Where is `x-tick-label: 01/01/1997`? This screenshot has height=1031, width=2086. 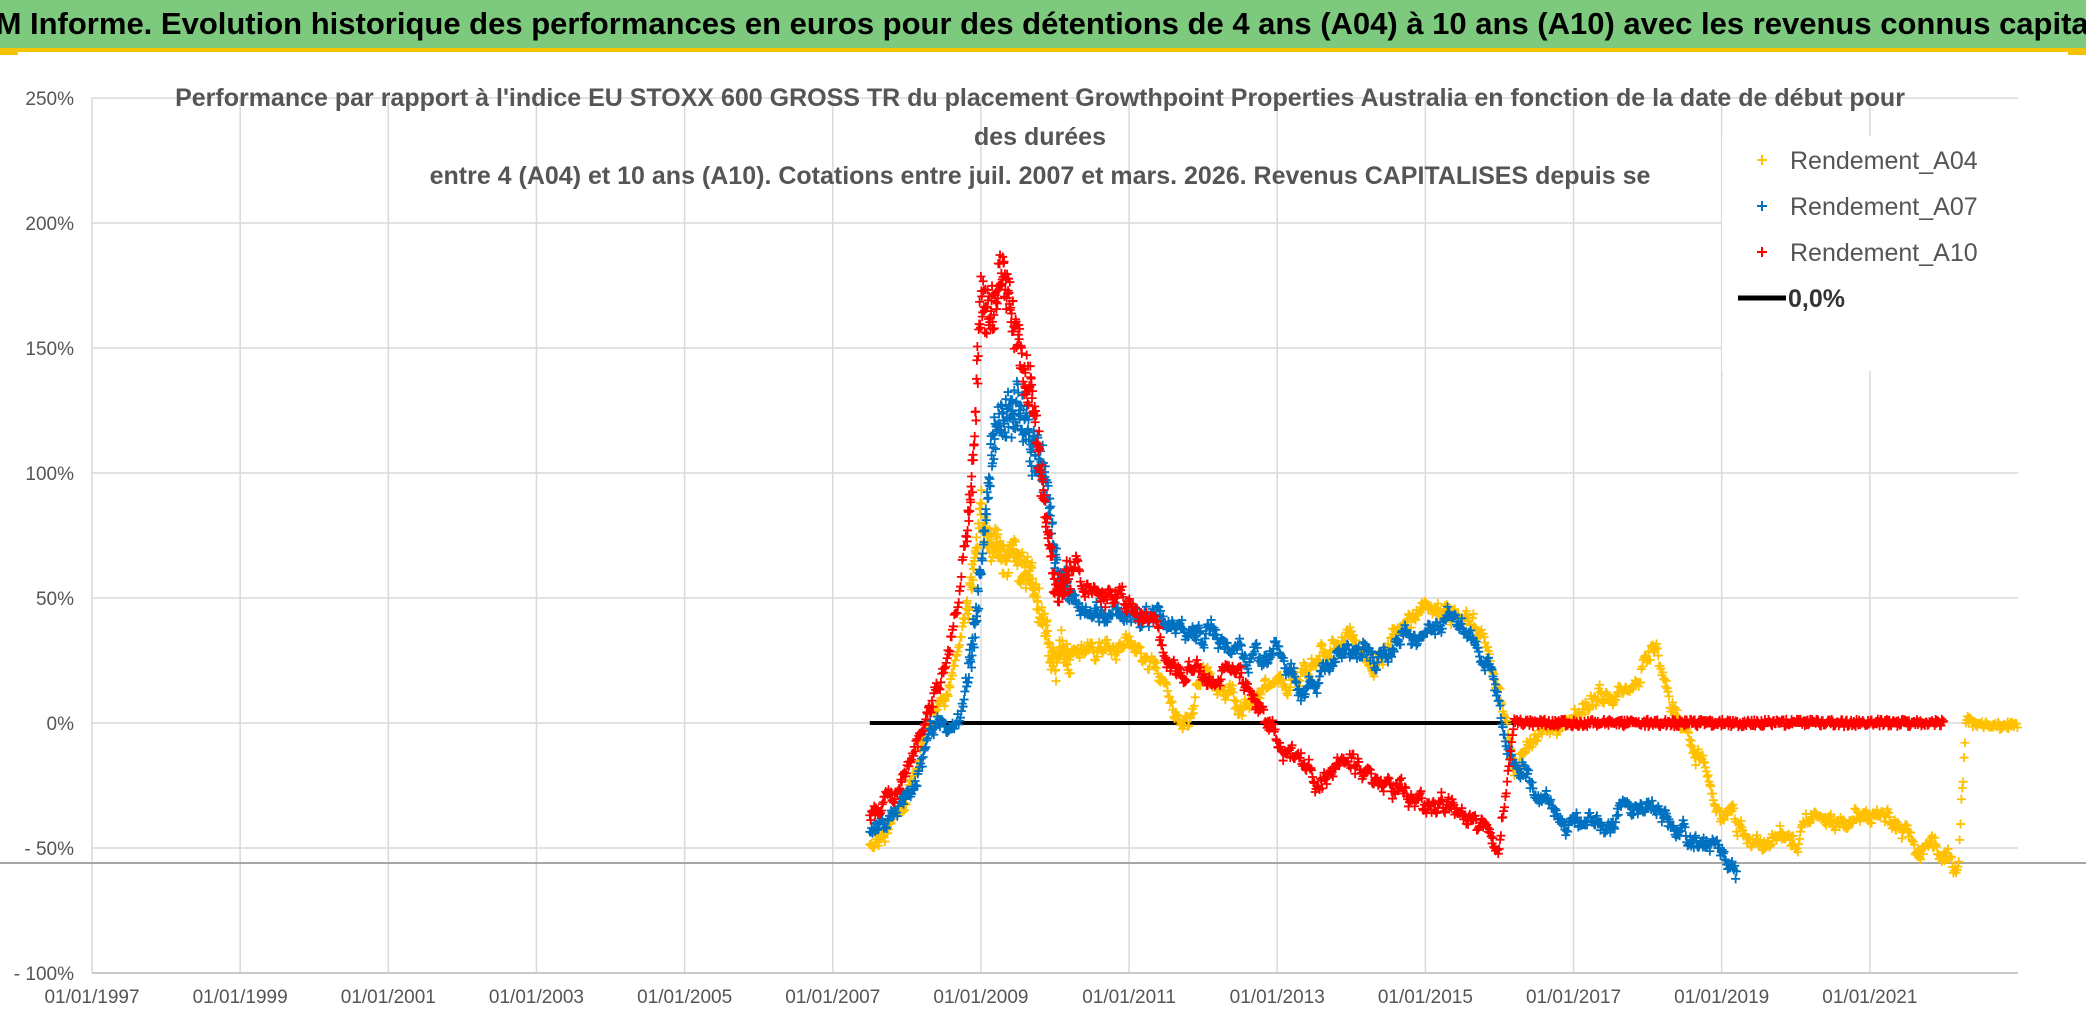 x-tick-label: 01/01/1997 is located at coordinates (91, 997).